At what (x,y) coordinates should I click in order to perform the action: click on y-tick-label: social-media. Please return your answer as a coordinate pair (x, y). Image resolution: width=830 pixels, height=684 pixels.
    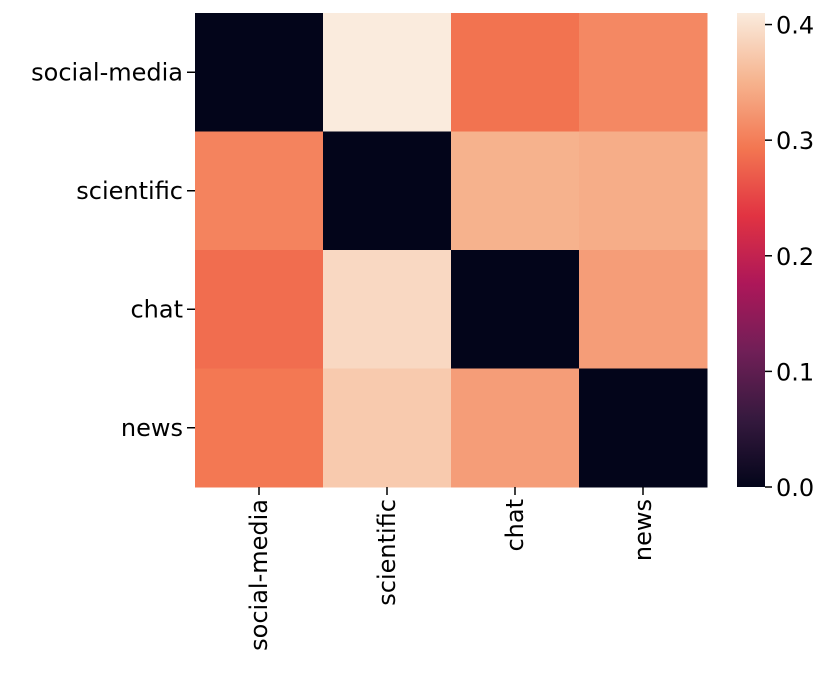
    Looking at the image, I should click on (107, 72).